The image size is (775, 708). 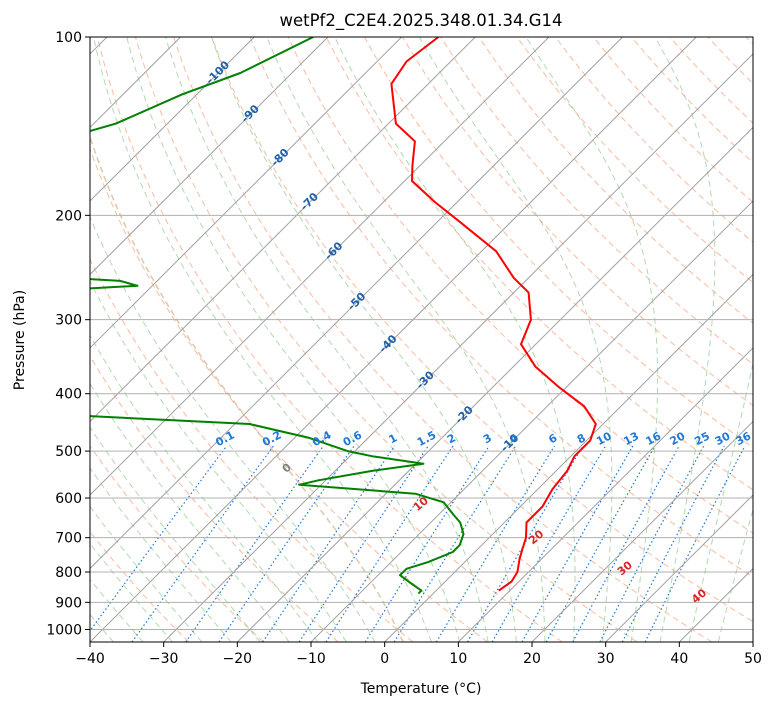 What do you see at coordinates (68, 573) in the screenshot?
I see `y-tick-label: 800` at bounding box center [68, 573].